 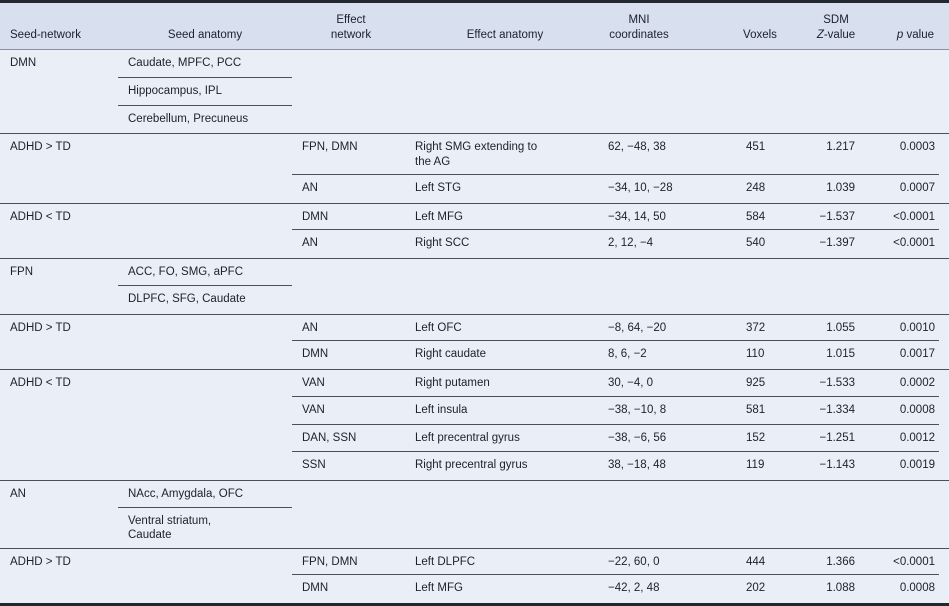 I want to click on cell-seed-network: ADHD < TD, so click(x=40, y=383).